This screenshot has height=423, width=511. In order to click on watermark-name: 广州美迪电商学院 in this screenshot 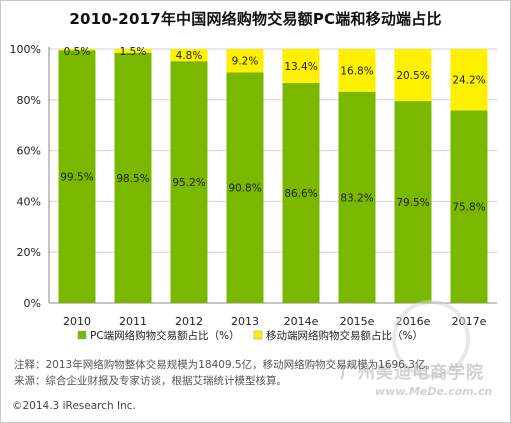, I will do `click(412, 373)`.